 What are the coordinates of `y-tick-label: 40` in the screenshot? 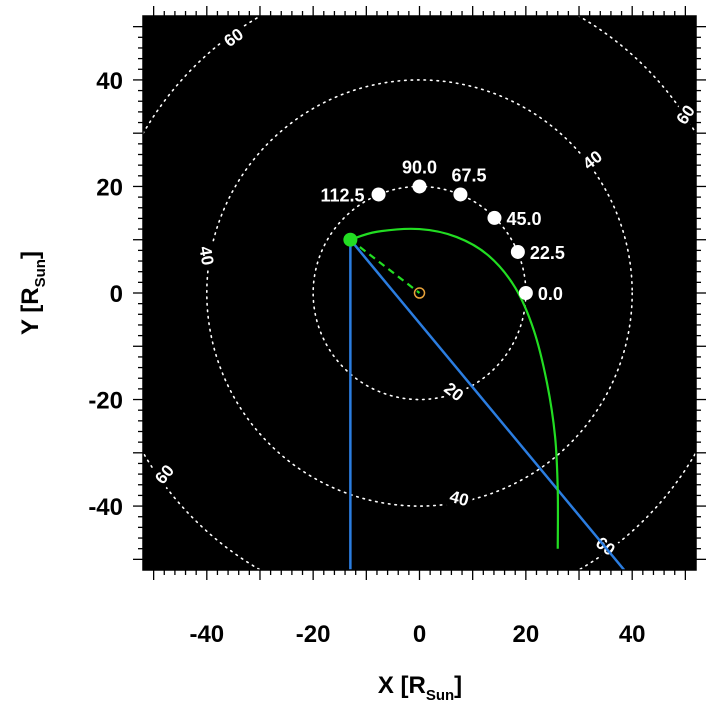 It's located at (109, 81).